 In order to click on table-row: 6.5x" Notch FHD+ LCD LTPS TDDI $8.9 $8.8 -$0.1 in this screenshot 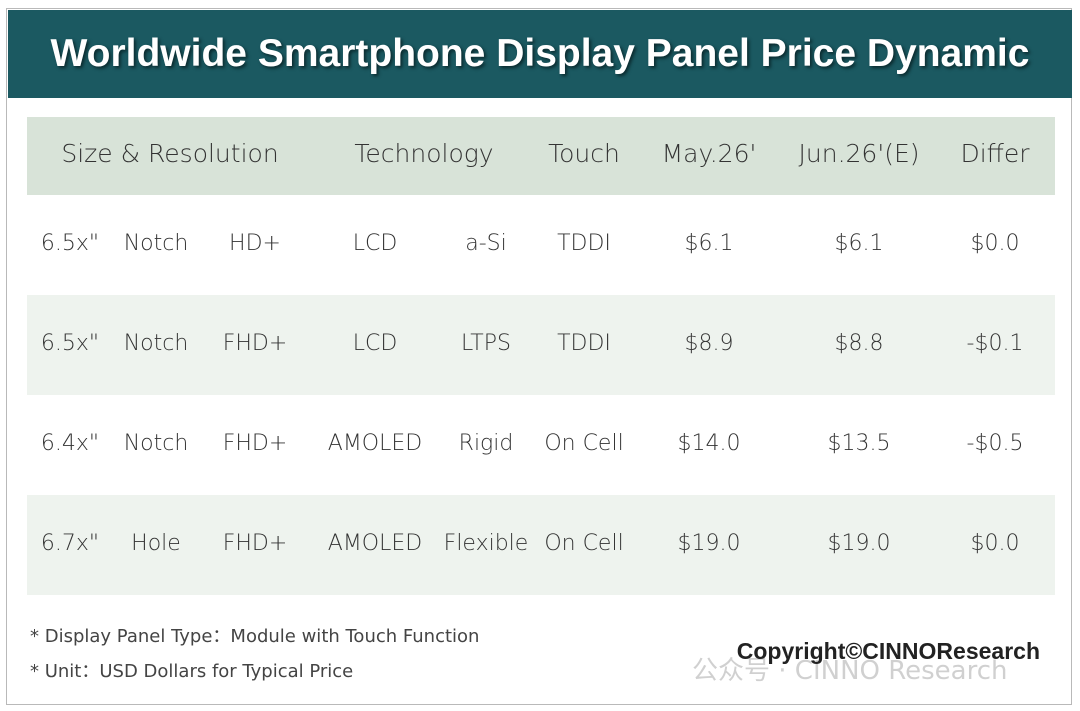, I will do `click(541, 345)`.